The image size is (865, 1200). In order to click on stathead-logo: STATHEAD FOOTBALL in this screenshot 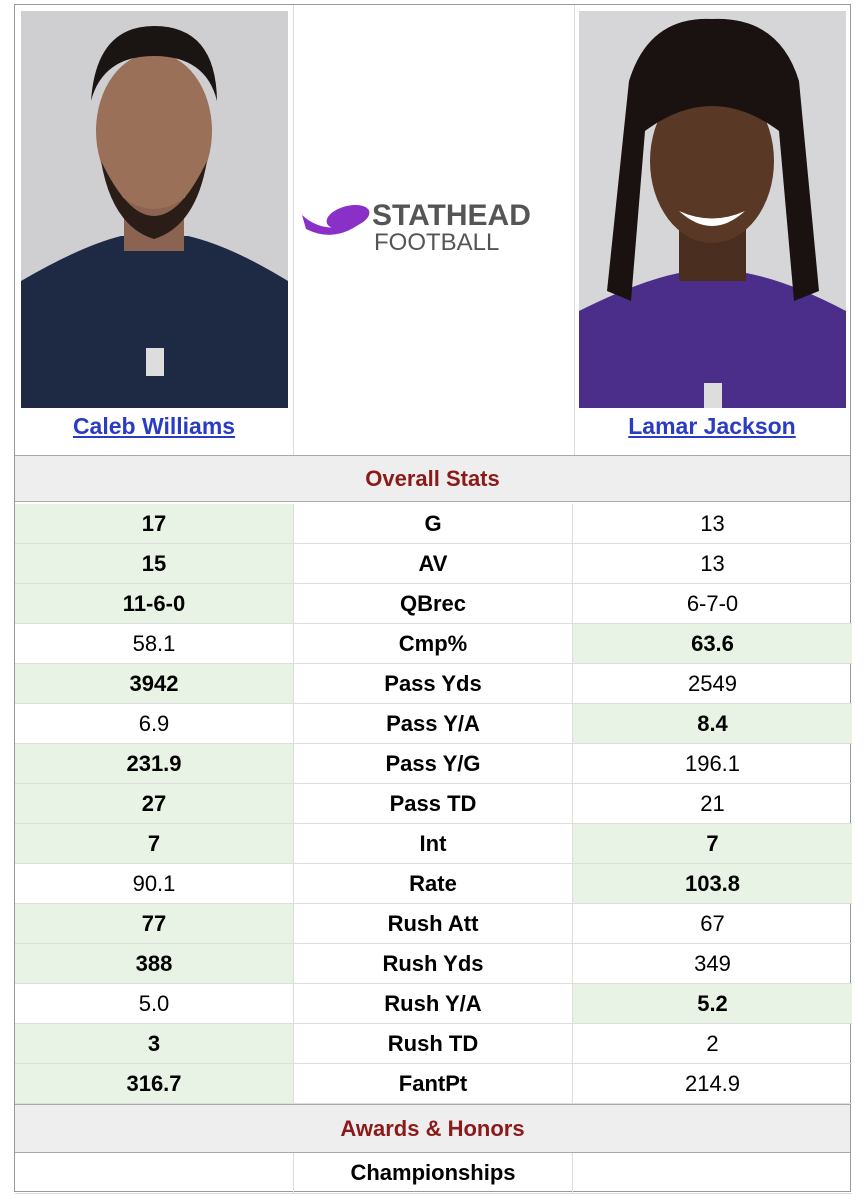, I will do `click(416, 227)`.